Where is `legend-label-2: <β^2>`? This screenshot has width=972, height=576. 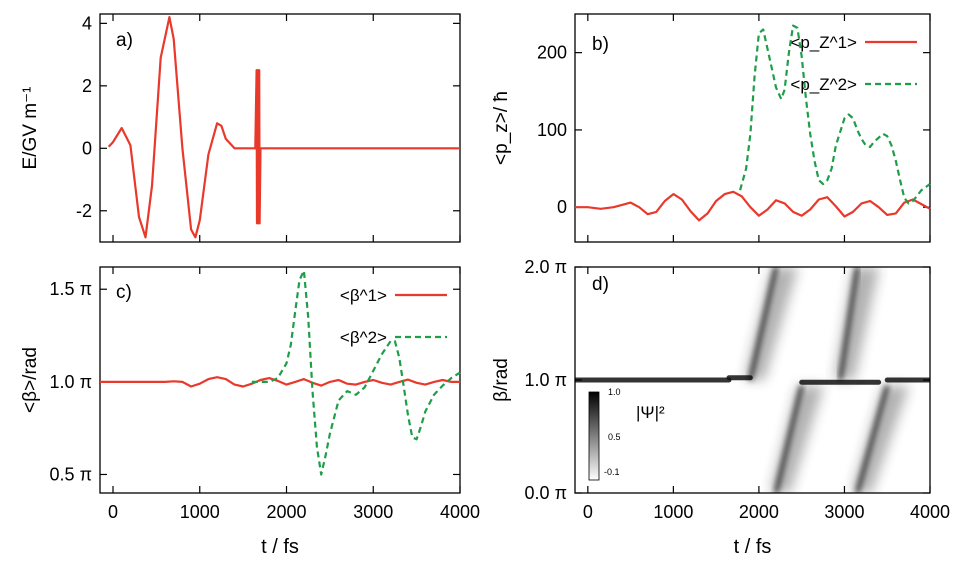 legend-label-2: <β^2> is located at coordinates (363, 337).